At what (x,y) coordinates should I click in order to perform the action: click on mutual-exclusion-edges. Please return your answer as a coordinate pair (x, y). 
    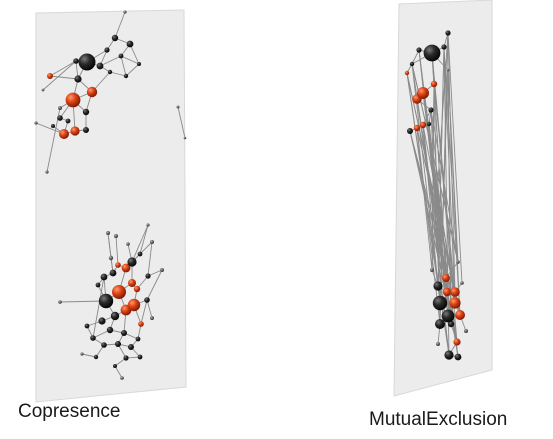
    Looking at the image, I should click on (436, 195).